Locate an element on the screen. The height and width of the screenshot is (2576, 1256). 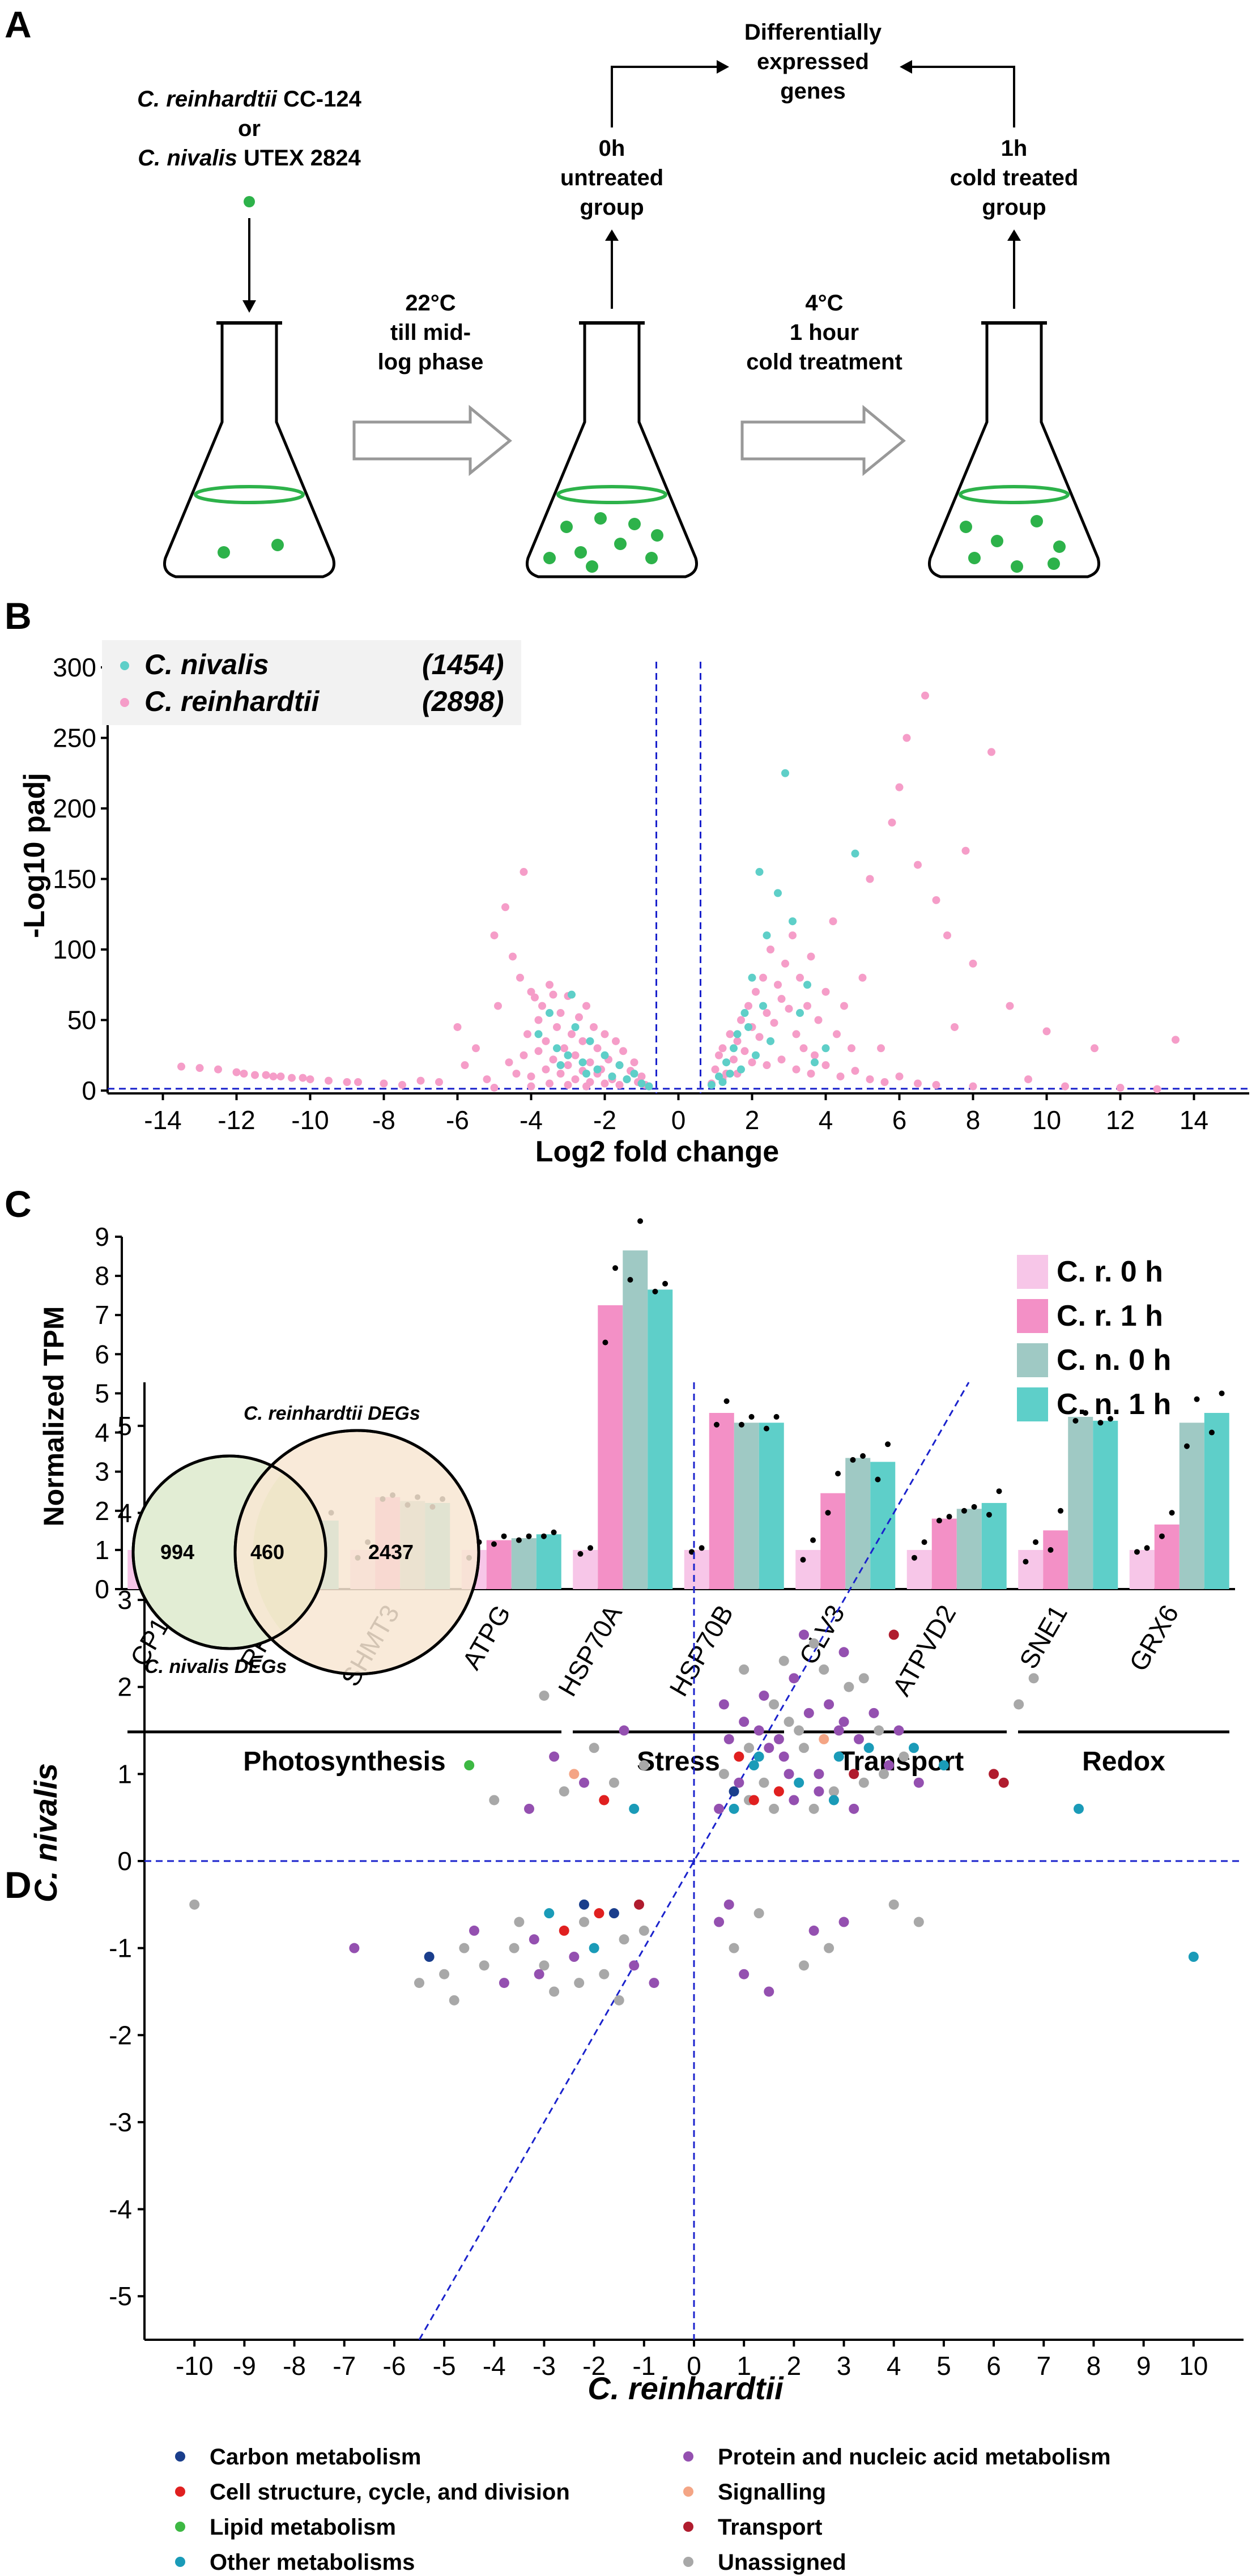
scatter-x-tick-label: -9 is located at coordinates (244, 2366).